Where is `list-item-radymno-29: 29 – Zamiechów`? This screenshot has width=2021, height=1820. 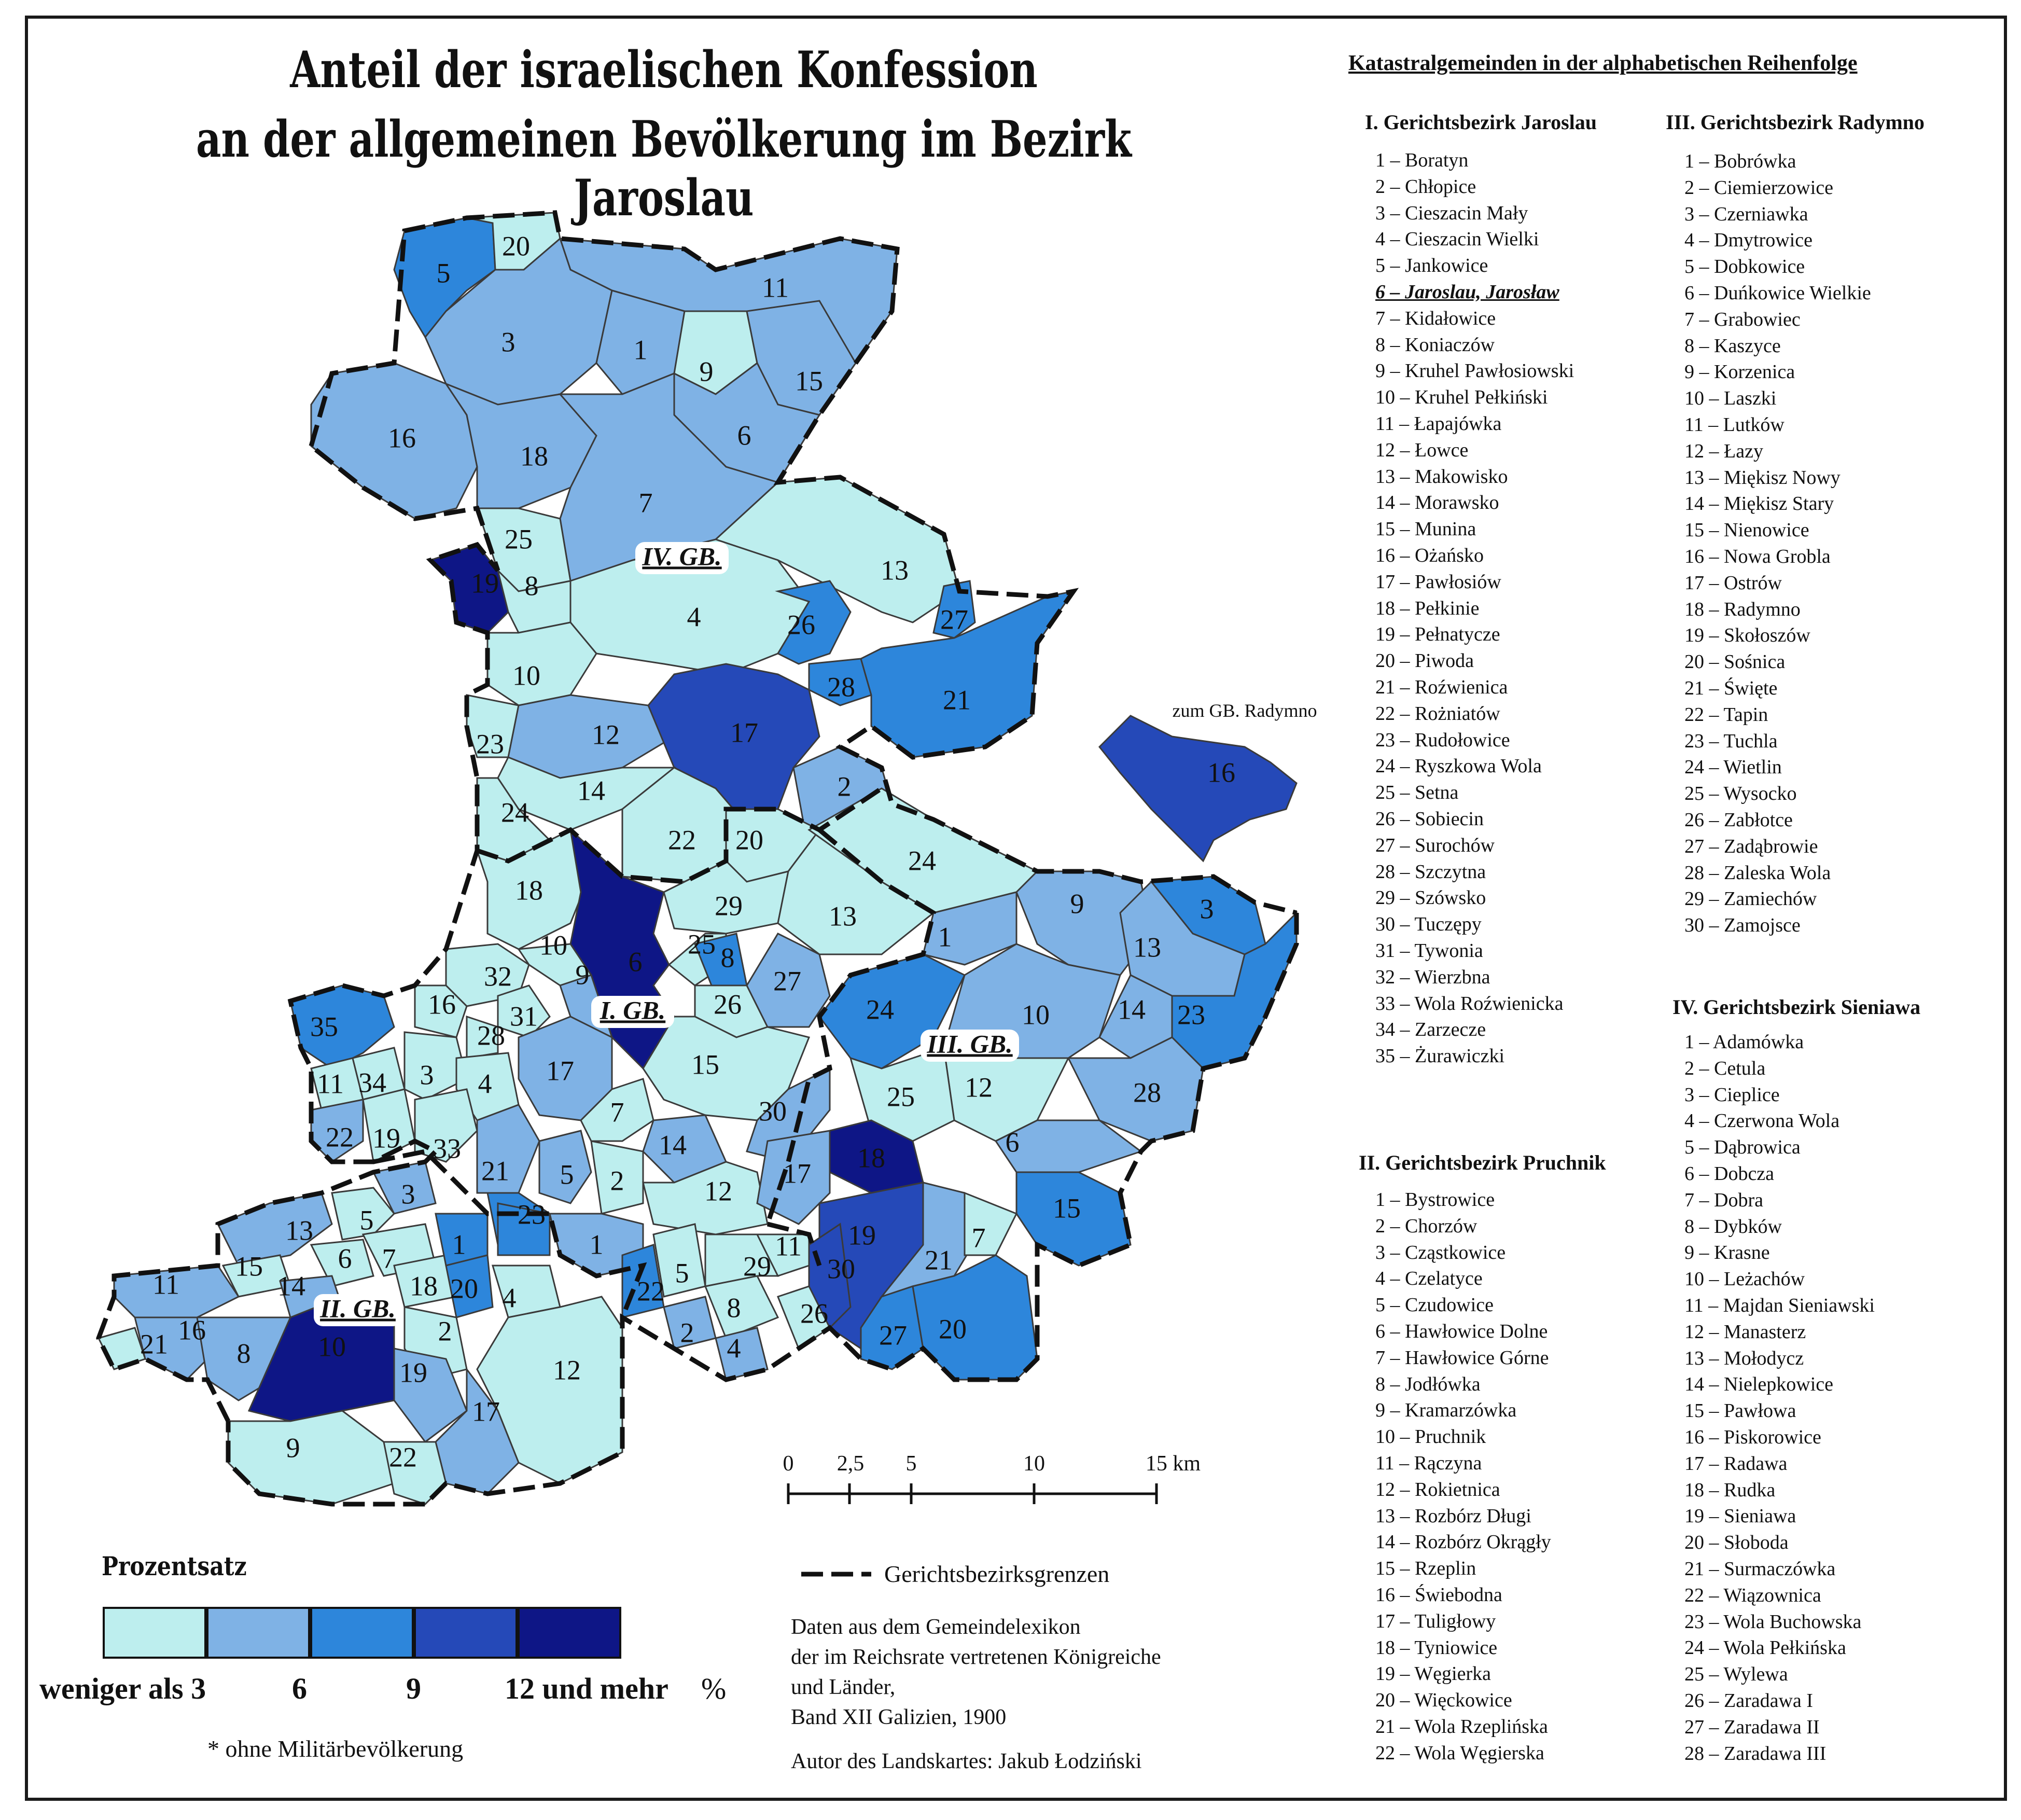
list-item-radymno-29: 29 – Zamiechów is located at coordinates (1750, 899).